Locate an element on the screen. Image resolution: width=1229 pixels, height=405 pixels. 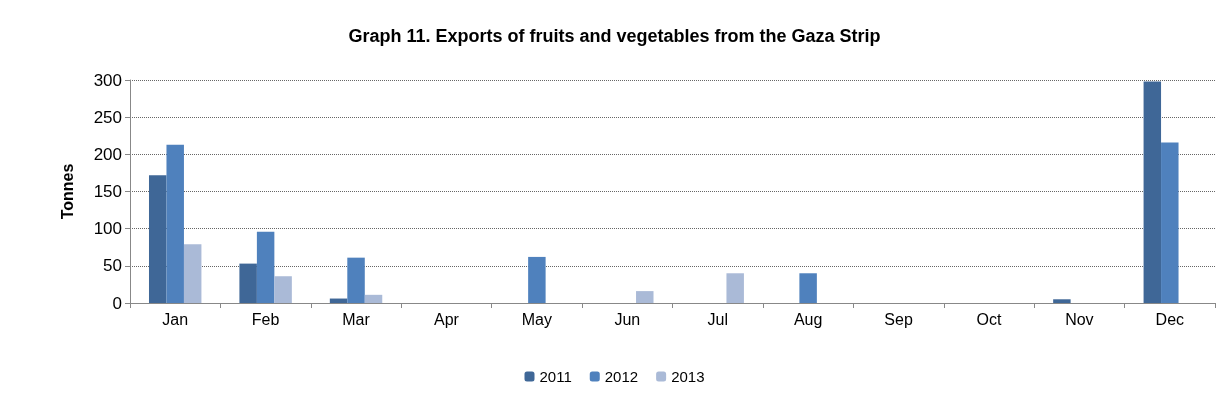
chart-title: Graph 11. Exports of fruits and vegetables from the Gaza Strip is located at coordinates (614, 36).